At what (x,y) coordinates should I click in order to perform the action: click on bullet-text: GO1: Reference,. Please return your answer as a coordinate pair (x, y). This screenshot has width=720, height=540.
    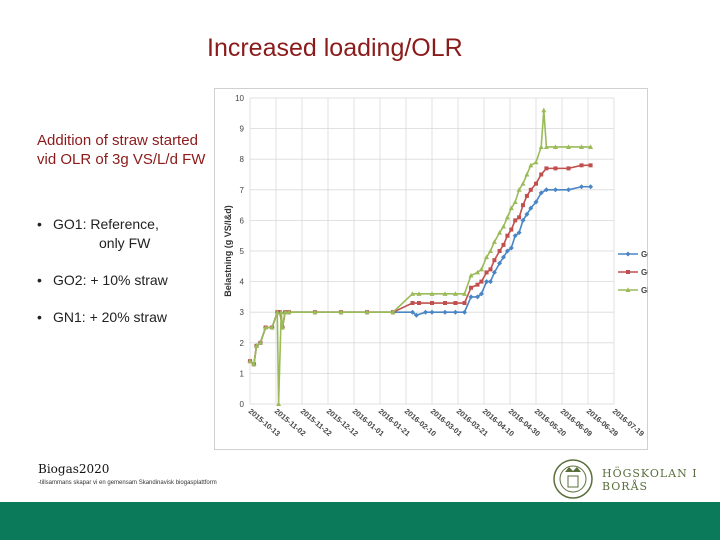
    Looking at the image, I should click on (106, 224).